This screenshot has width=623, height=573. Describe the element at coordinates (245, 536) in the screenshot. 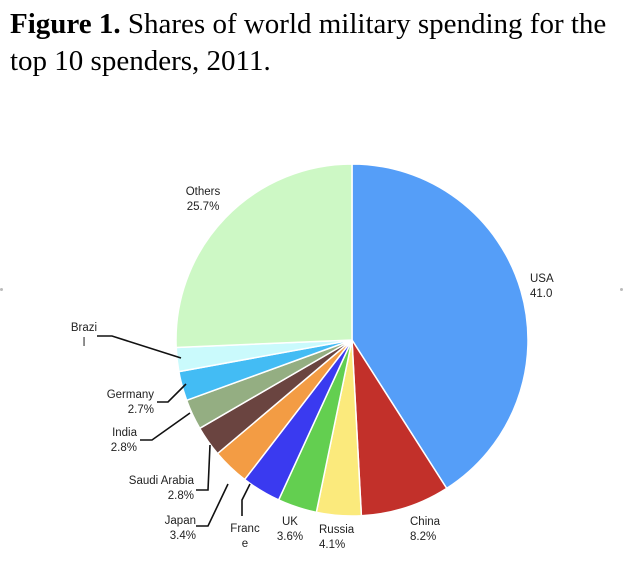

I see `slice-label-france: Franc e` at that location.